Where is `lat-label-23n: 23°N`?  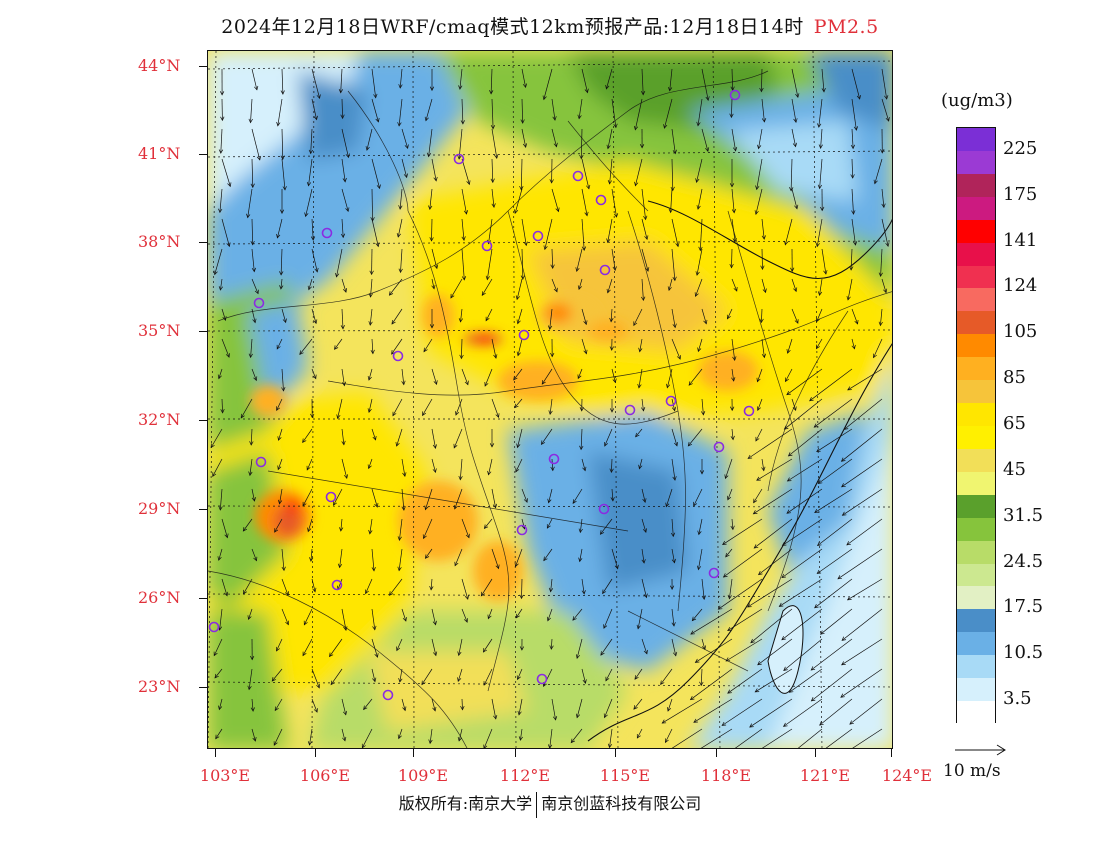 lat-label-23n: 23°N is located at coordinates (159, 686).